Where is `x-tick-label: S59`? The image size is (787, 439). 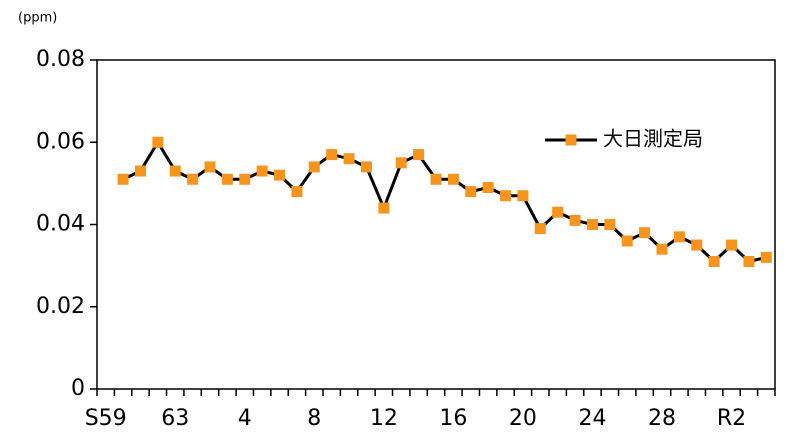
x-tick-label: S59 is located at coordinates (106, 418).